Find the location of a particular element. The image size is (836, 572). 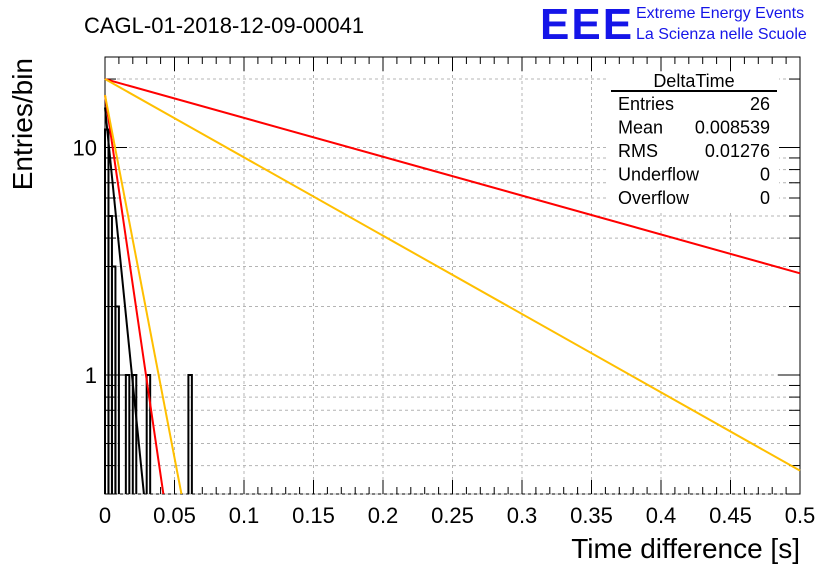

histogram is located at coordinates (148, 311).